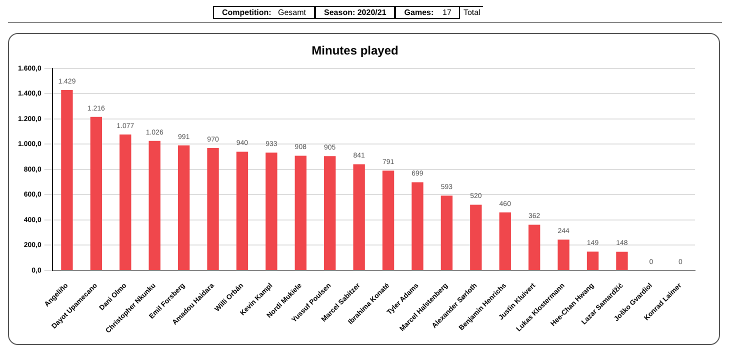 This screenshot has height=353, width=730. Describe the element at coordinates (247, 12) in the screenshot. I see `text: Competition:` at that location.